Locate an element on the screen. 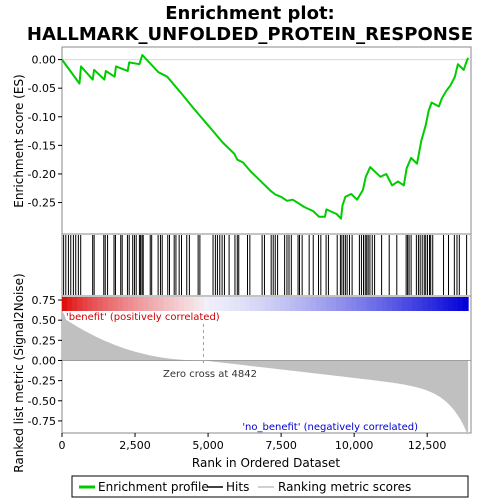  x-axis-label: Rank in Ordered Dataset is located at coordinates (266, 463).